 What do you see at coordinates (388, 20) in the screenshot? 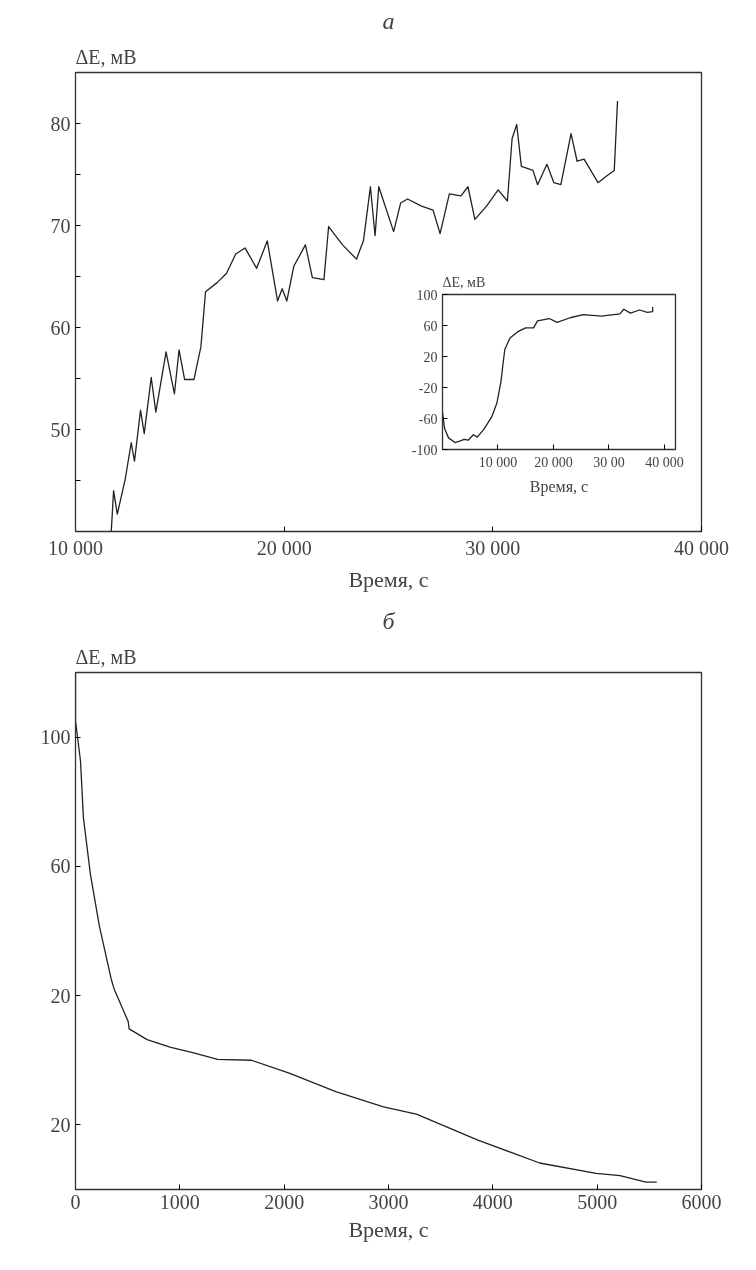
I see `chart-title: а` at bounding box center [388, 20].